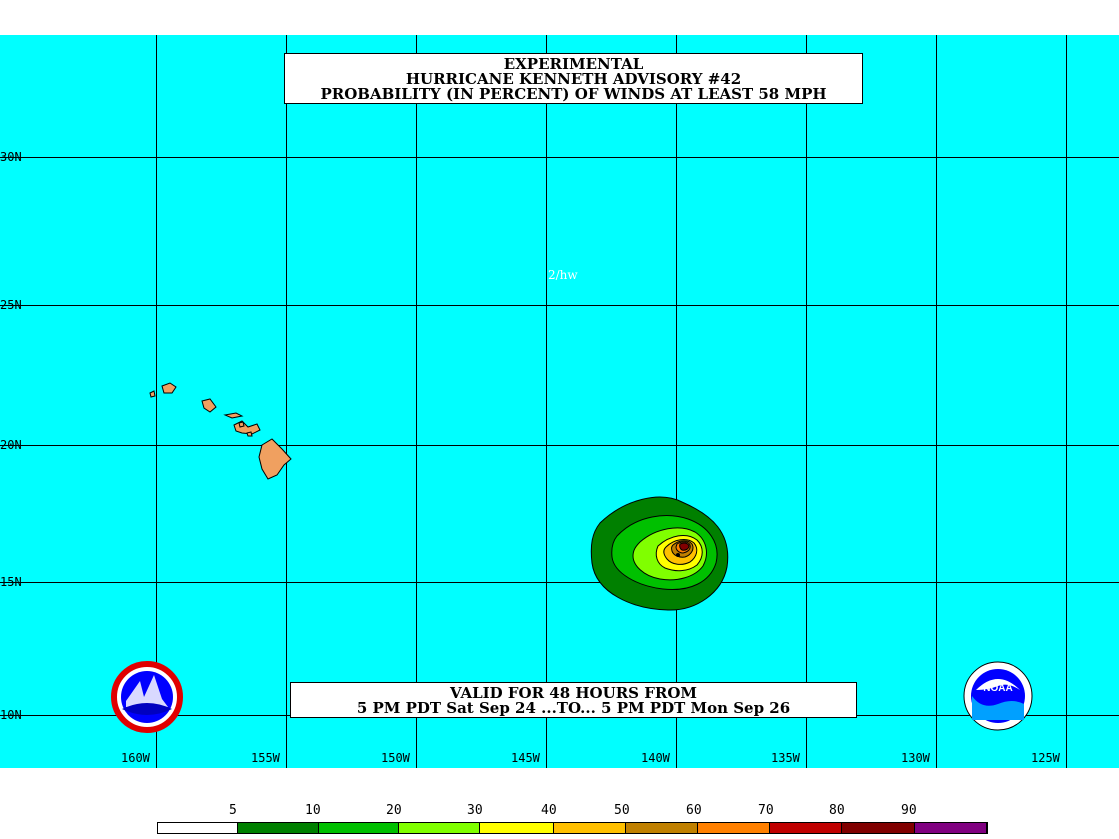  What do you see at coordinates (233, 415) in the screenshot?
I see `island-molokai` at bounding box center [233, 415].